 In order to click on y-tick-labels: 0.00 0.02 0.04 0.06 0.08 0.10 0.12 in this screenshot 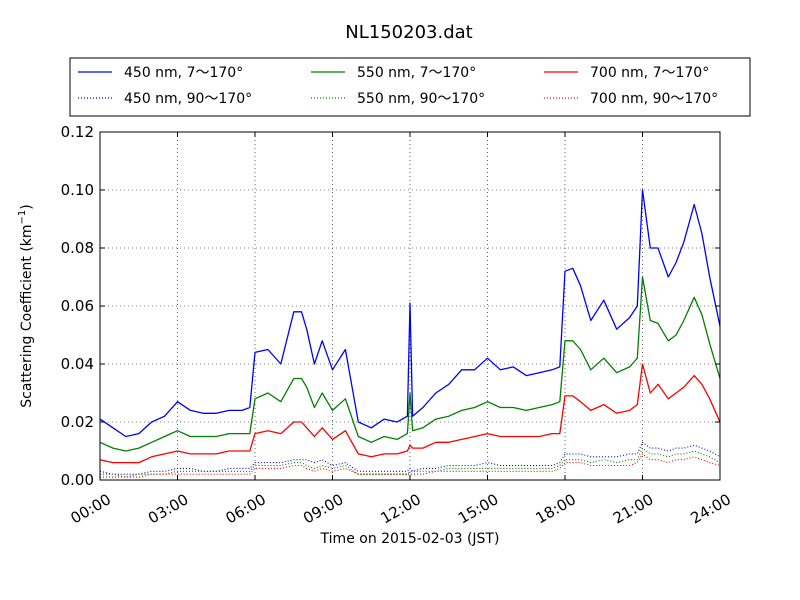, I will do `click(77, 306)`.